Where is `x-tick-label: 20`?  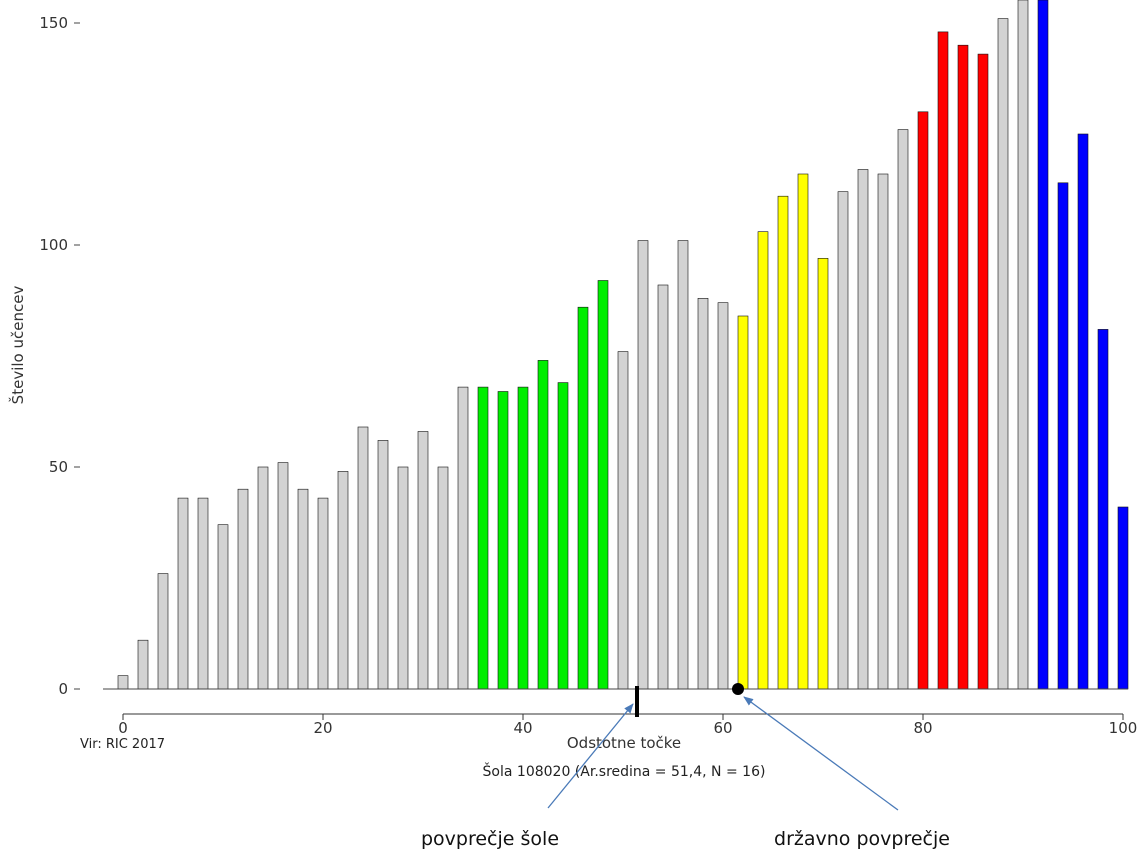
x-tick-label: 20 is located at coordinates (322, 728).